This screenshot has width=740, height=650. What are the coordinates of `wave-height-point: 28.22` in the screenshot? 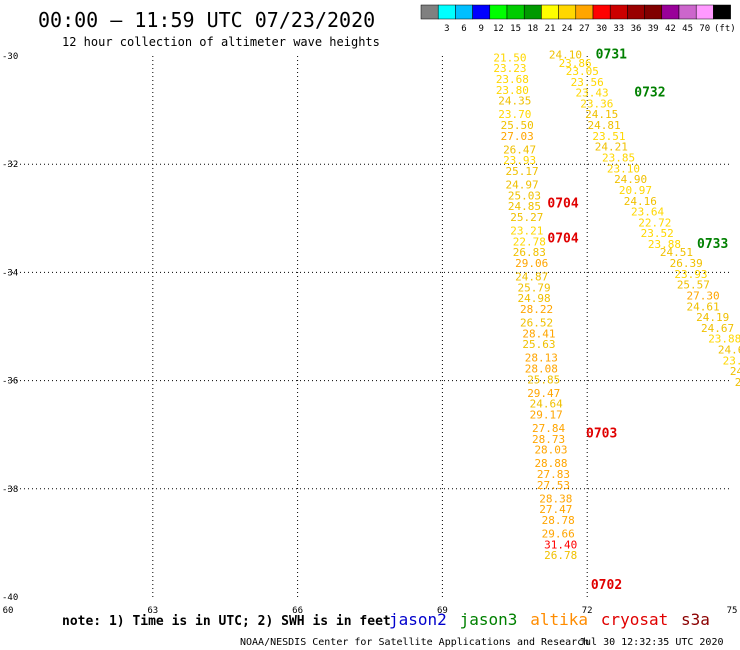 It's located at (536, 309).